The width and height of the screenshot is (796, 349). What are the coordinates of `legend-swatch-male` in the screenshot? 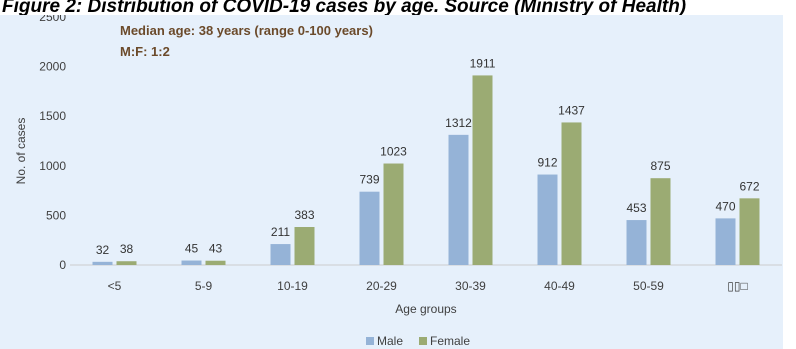 It's located at (370, 341).